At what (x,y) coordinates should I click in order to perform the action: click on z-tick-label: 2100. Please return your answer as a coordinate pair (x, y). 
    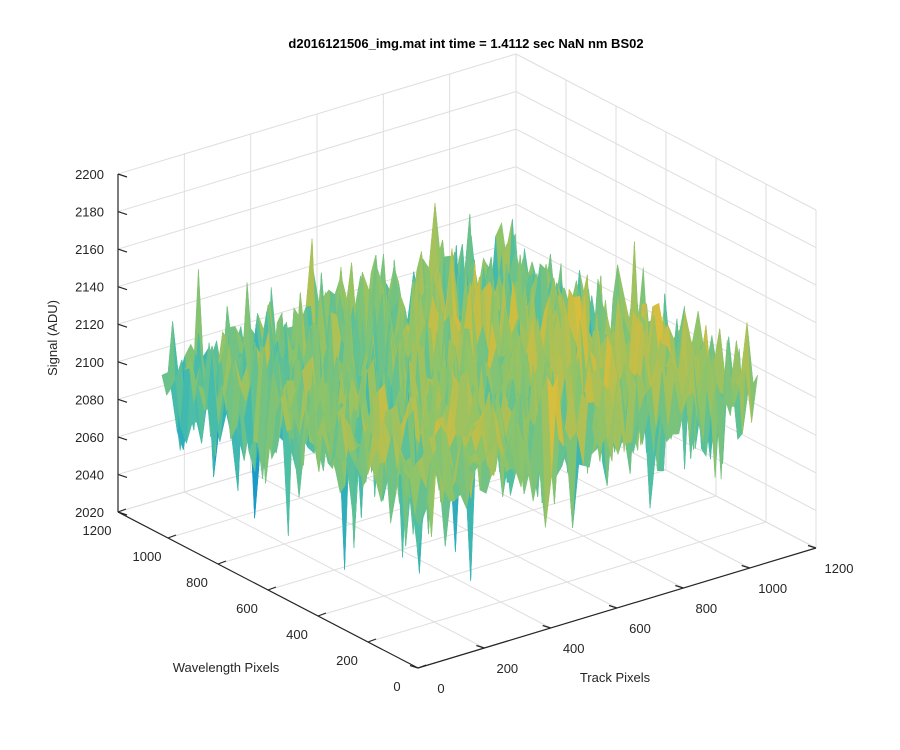
    Looking at the image, I should click on (89, 362).